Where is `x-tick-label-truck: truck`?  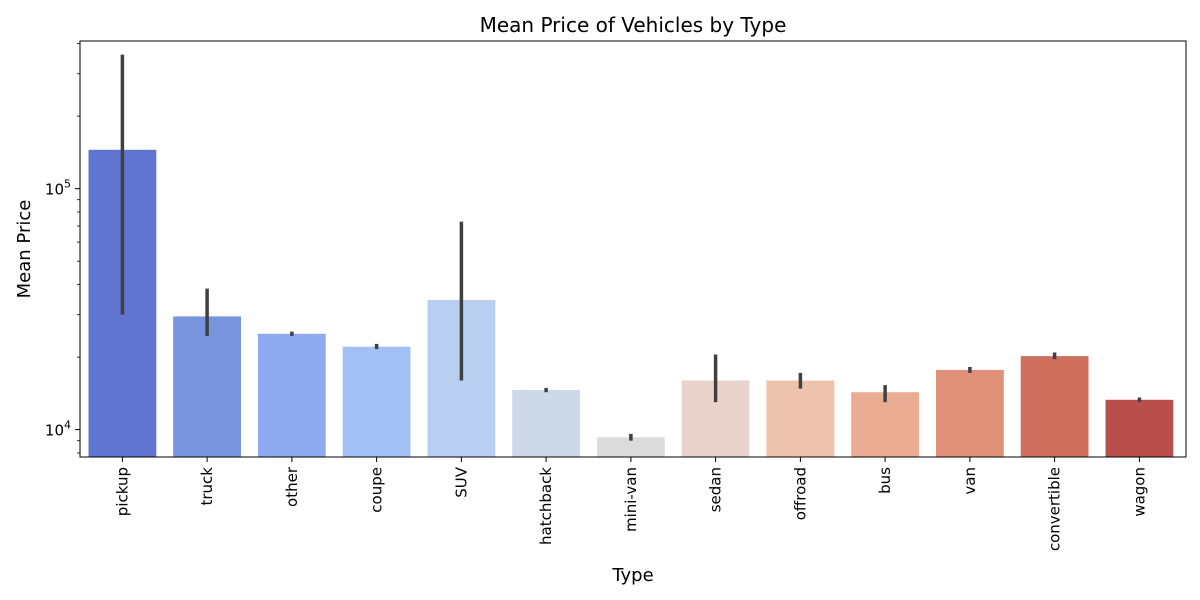
x-tick-label-truck: truck is located at coordinates (207, 486).